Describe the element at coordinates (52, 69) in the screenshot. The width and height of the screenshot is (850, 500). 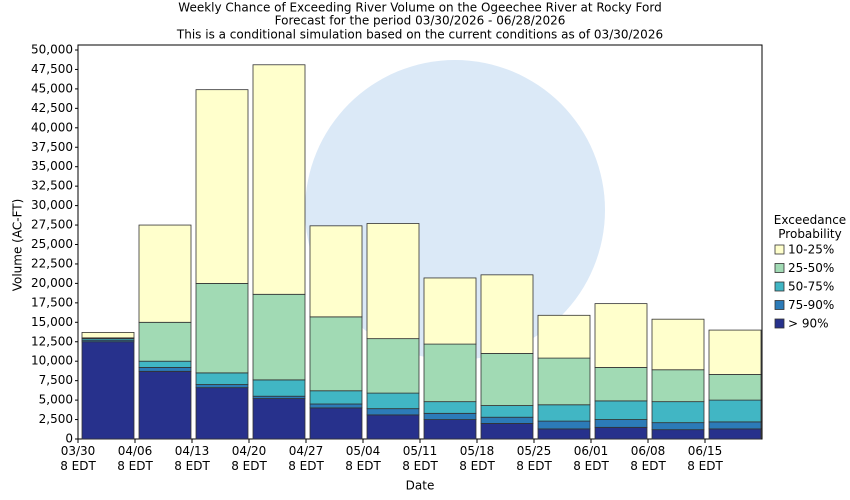
I see `y-tick-label: 47,500` at that location.